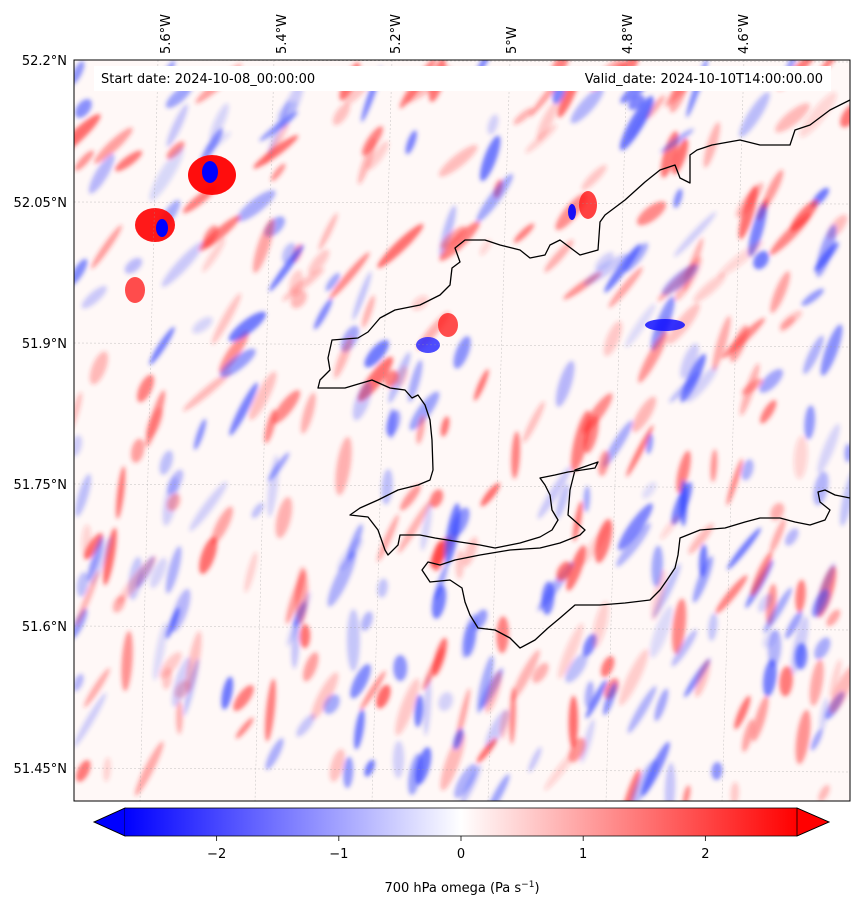 This screenshot has width=859, height=908. I want to click on lat-label-51-45n: 51.45°N, so click(40, 769).